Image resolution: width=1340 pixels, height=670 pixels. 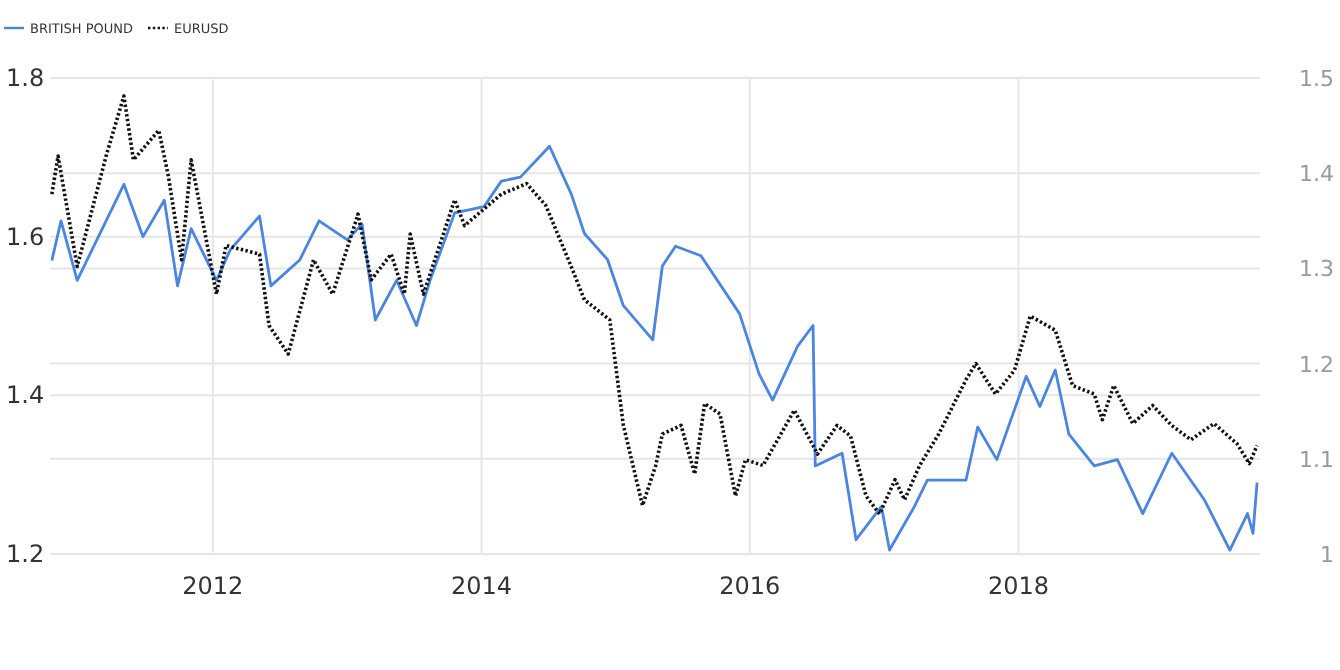 What do you see at coordinates (1327, 555) in the screenshot?
I see `y2-tick-label: 1` at bounding box center [1327, 555].